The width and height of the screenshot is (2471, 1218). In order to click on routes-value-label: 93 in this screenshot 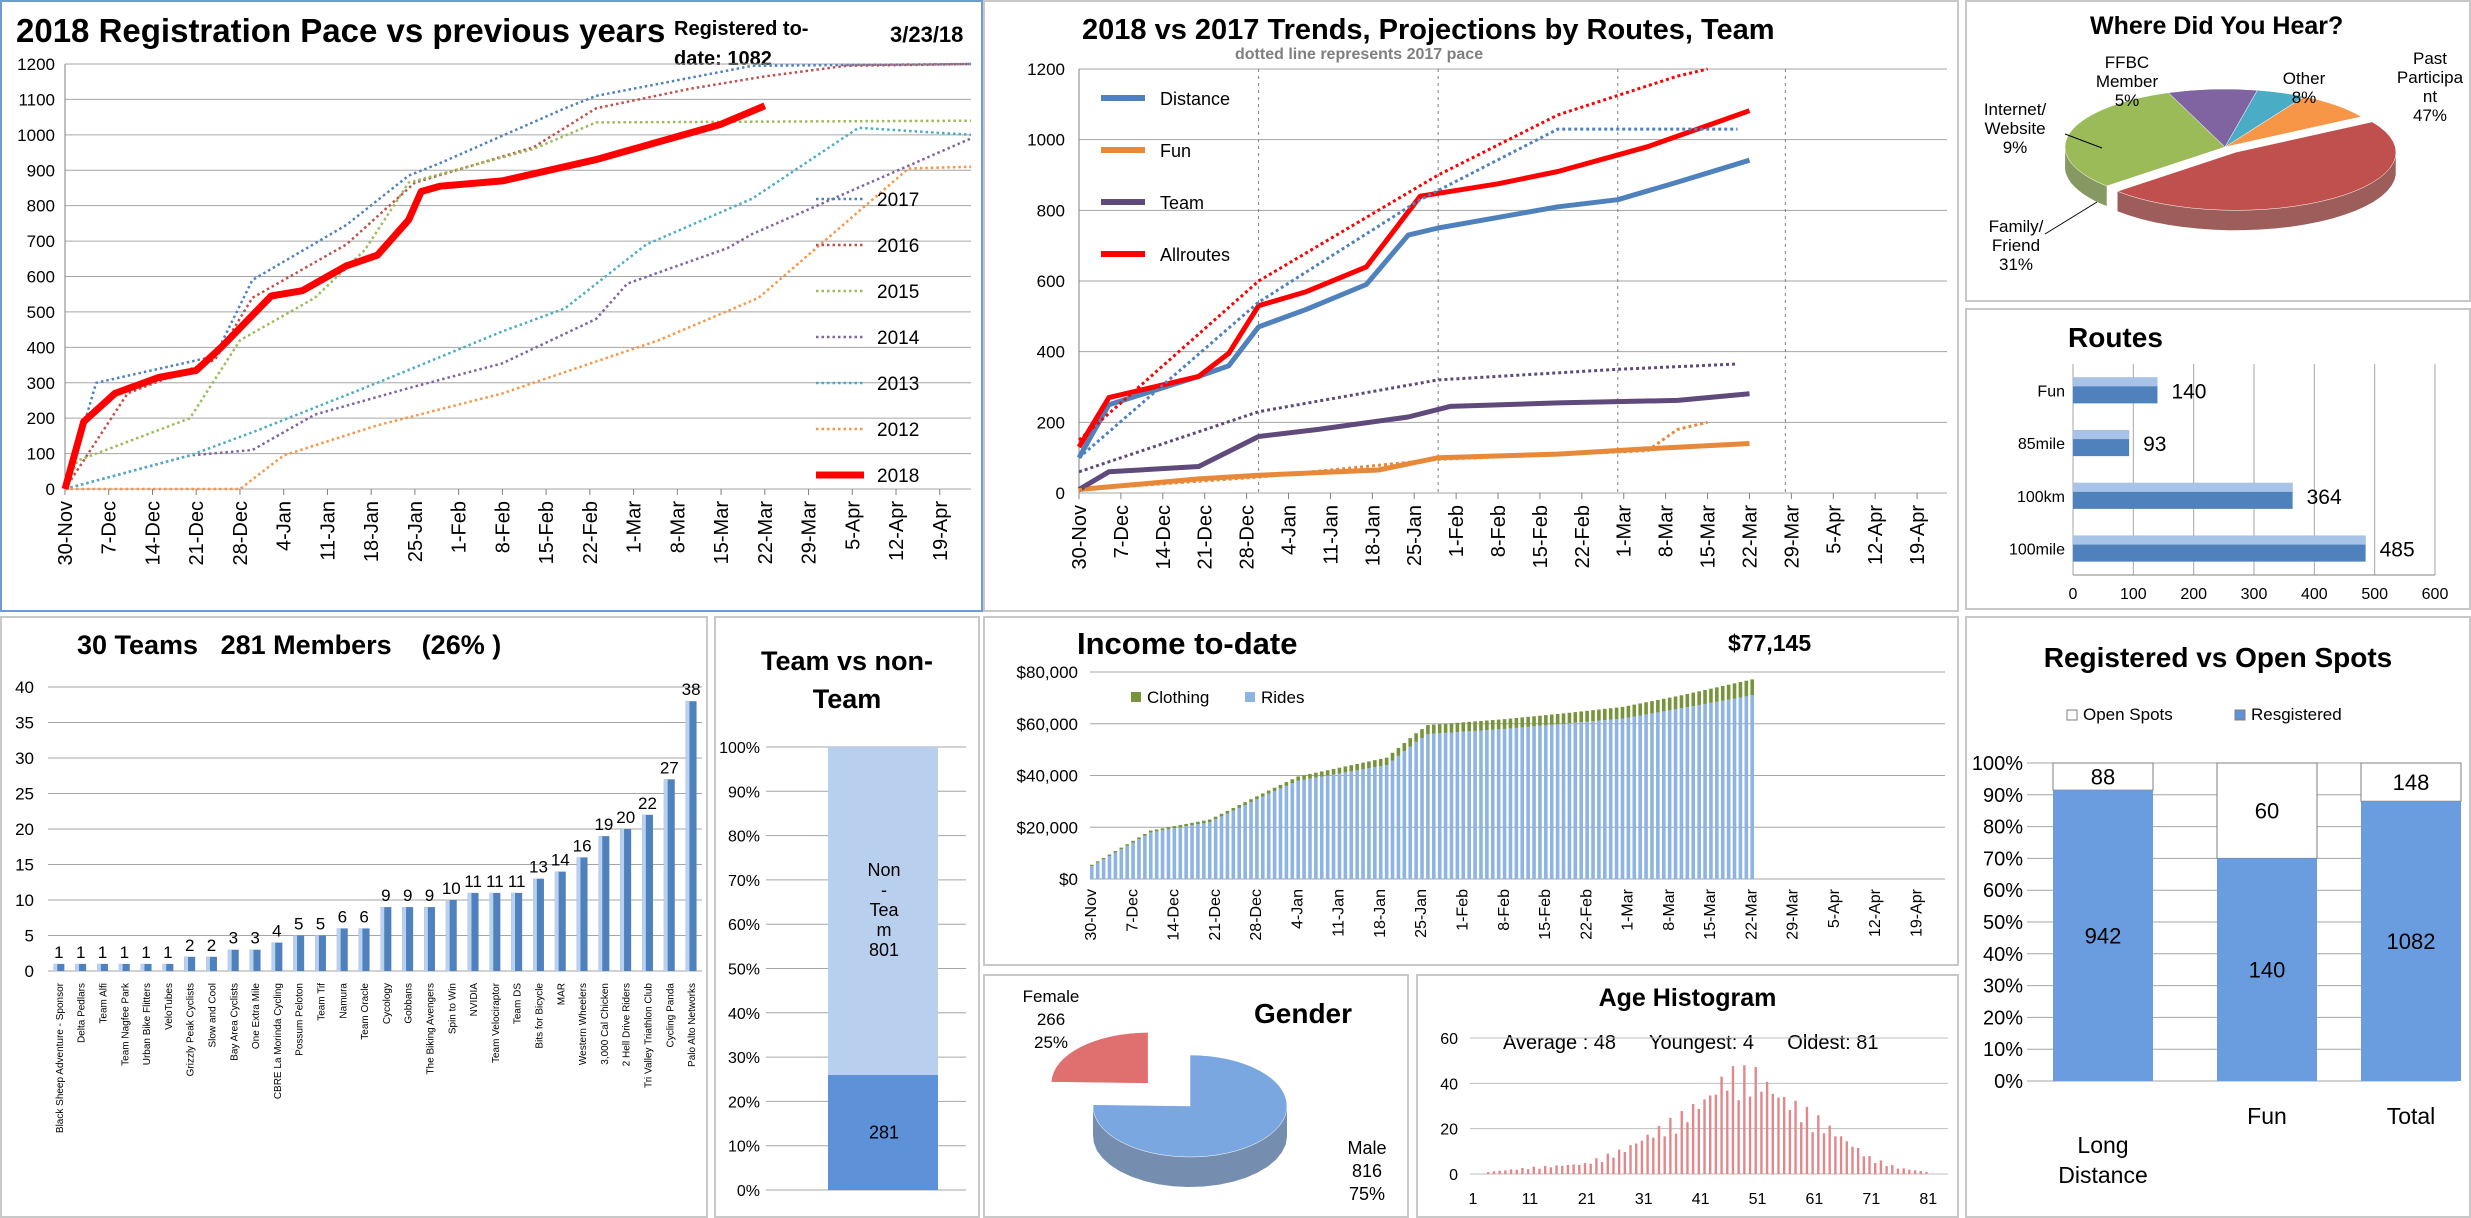, I will do `click(2154, 444)`.